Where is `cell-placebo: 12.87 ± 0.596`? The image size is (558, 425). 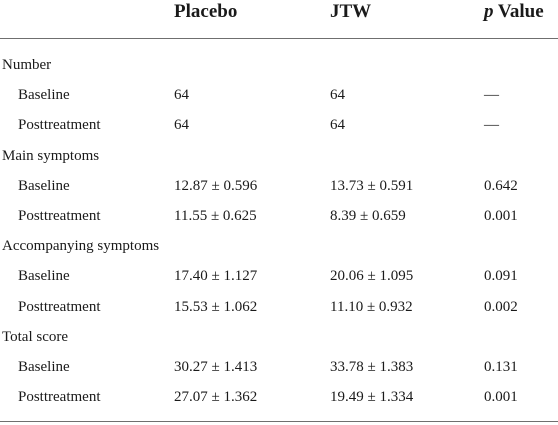 cell-placebo: 12.87 ± 0.596 is located at coordinates (216, 185).